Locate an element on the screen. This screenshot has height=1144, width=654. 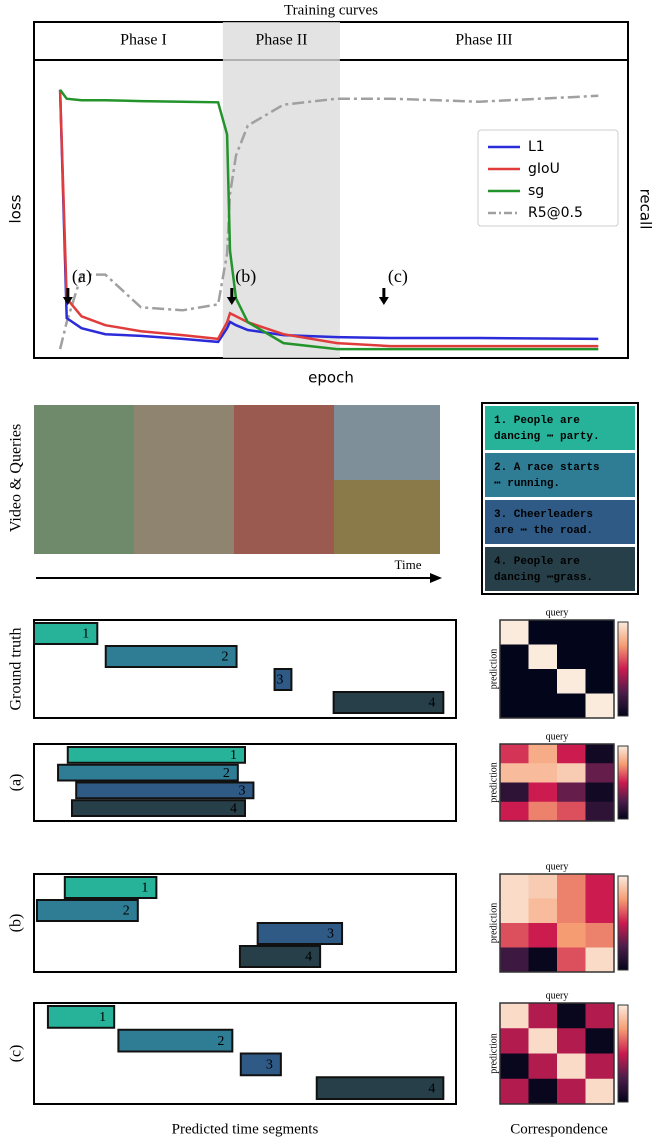
video-frames is located at coordinates (237, 479).